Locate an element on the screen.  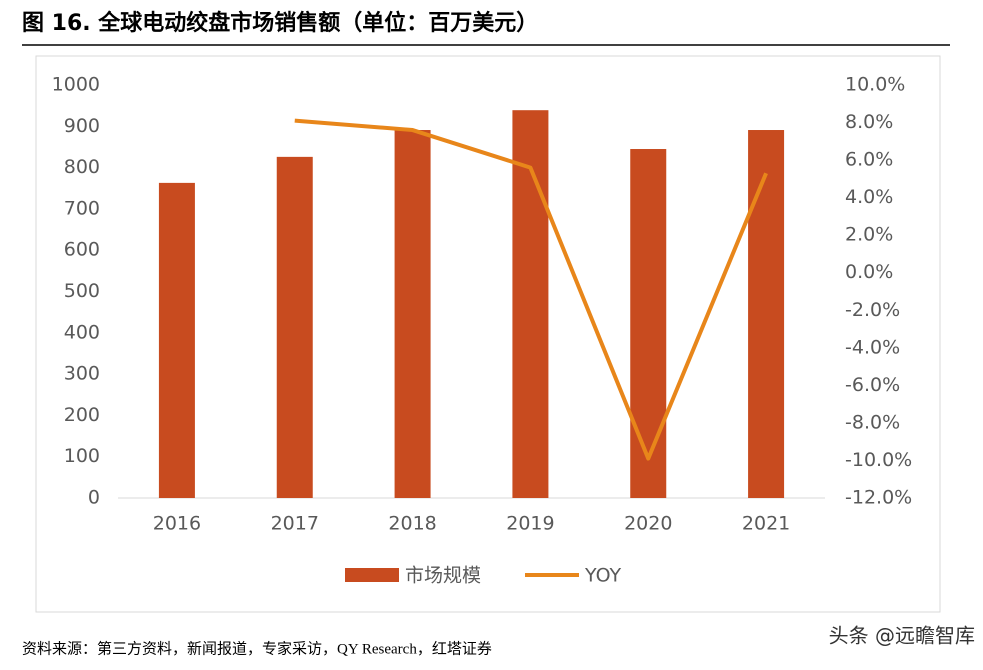
y2-tick-label: -8.0% is located at coordinates (872, 422).